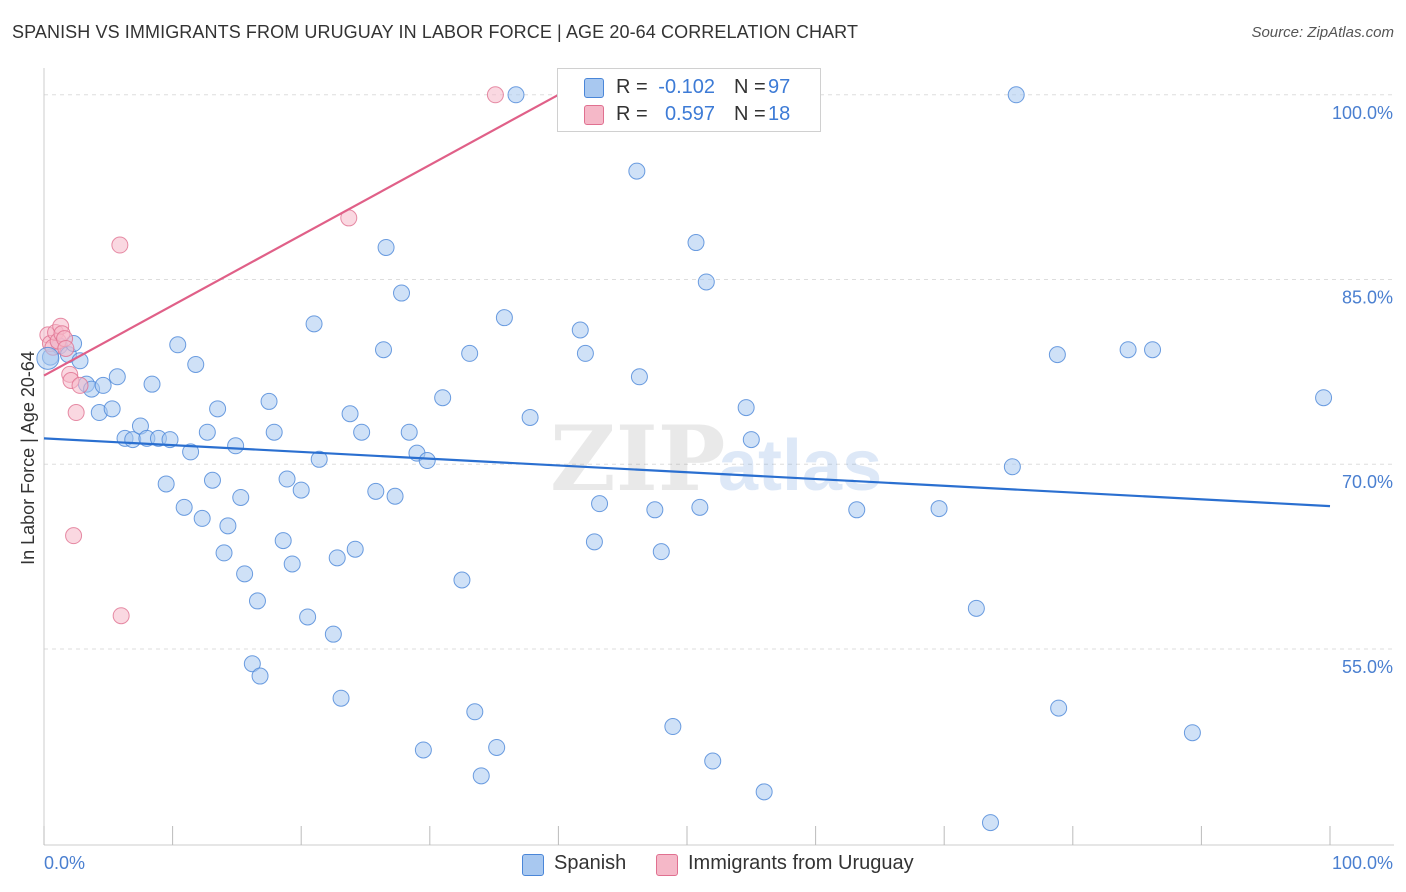  I want to click on legend-label-uruguay: Immigrants from Uruguay, so click(801, 863).